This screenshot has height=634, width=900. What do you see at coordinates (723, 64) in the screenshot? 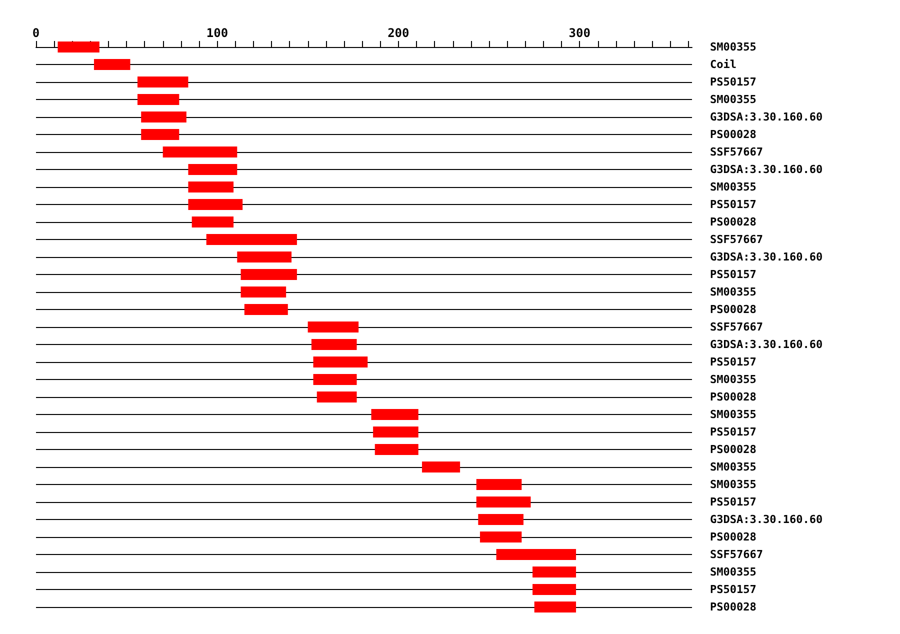
I see `y-tick-label: Coil` at bounding box center [723, 64].